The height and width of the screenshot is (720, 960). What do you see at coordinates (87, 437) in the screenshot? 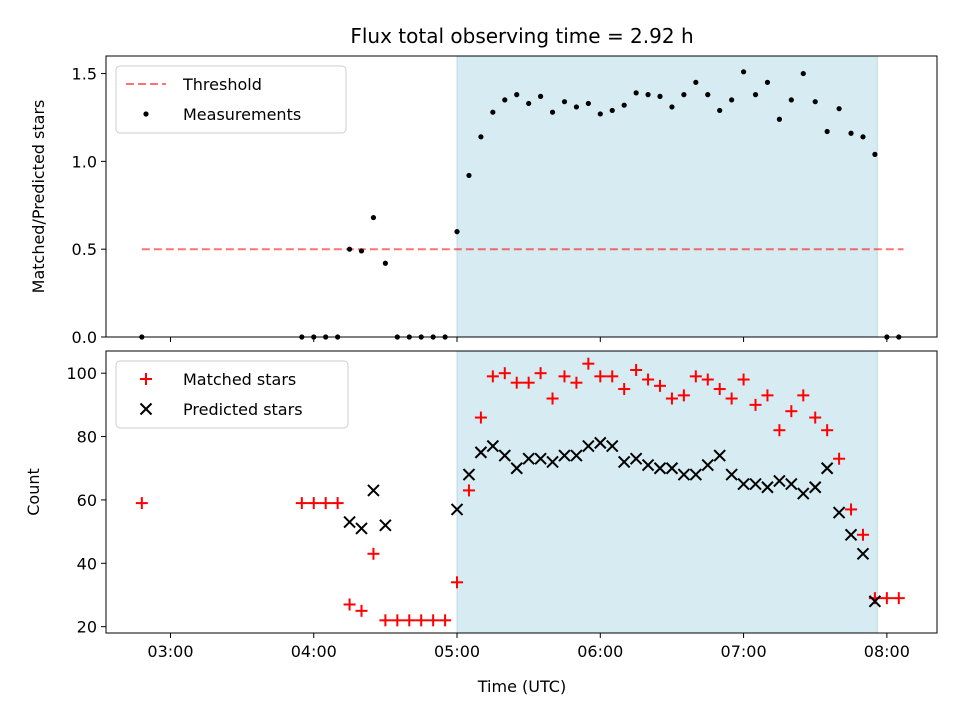
I see `y-tick-label: 80` at bounding box center [87, 437].